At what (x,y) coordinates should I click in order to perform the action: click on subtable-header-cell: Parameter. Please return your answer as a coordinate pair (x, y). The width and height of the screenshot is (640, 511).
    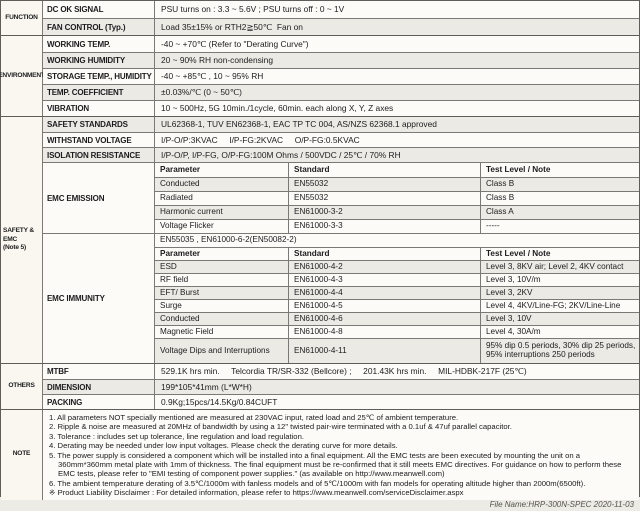
    Looking at the image, I should click on (222, 254).